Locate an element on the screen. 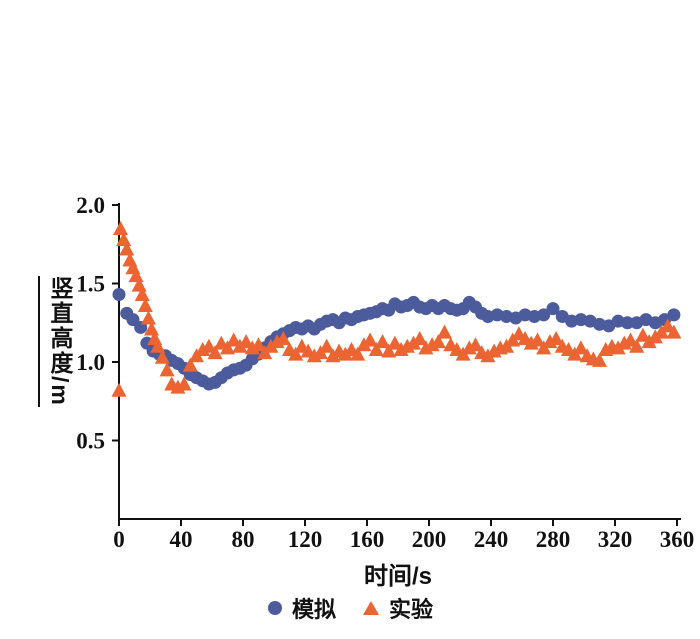  legend-item-experiment: 实验 is located at coordinates (397, 608).